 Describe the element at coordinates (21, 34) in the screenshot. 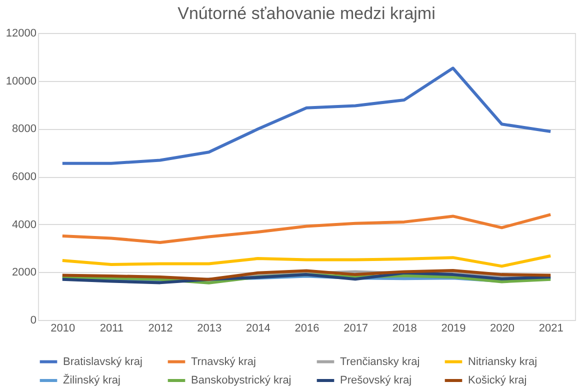

I see `y-tick-label: 12000` at that location.